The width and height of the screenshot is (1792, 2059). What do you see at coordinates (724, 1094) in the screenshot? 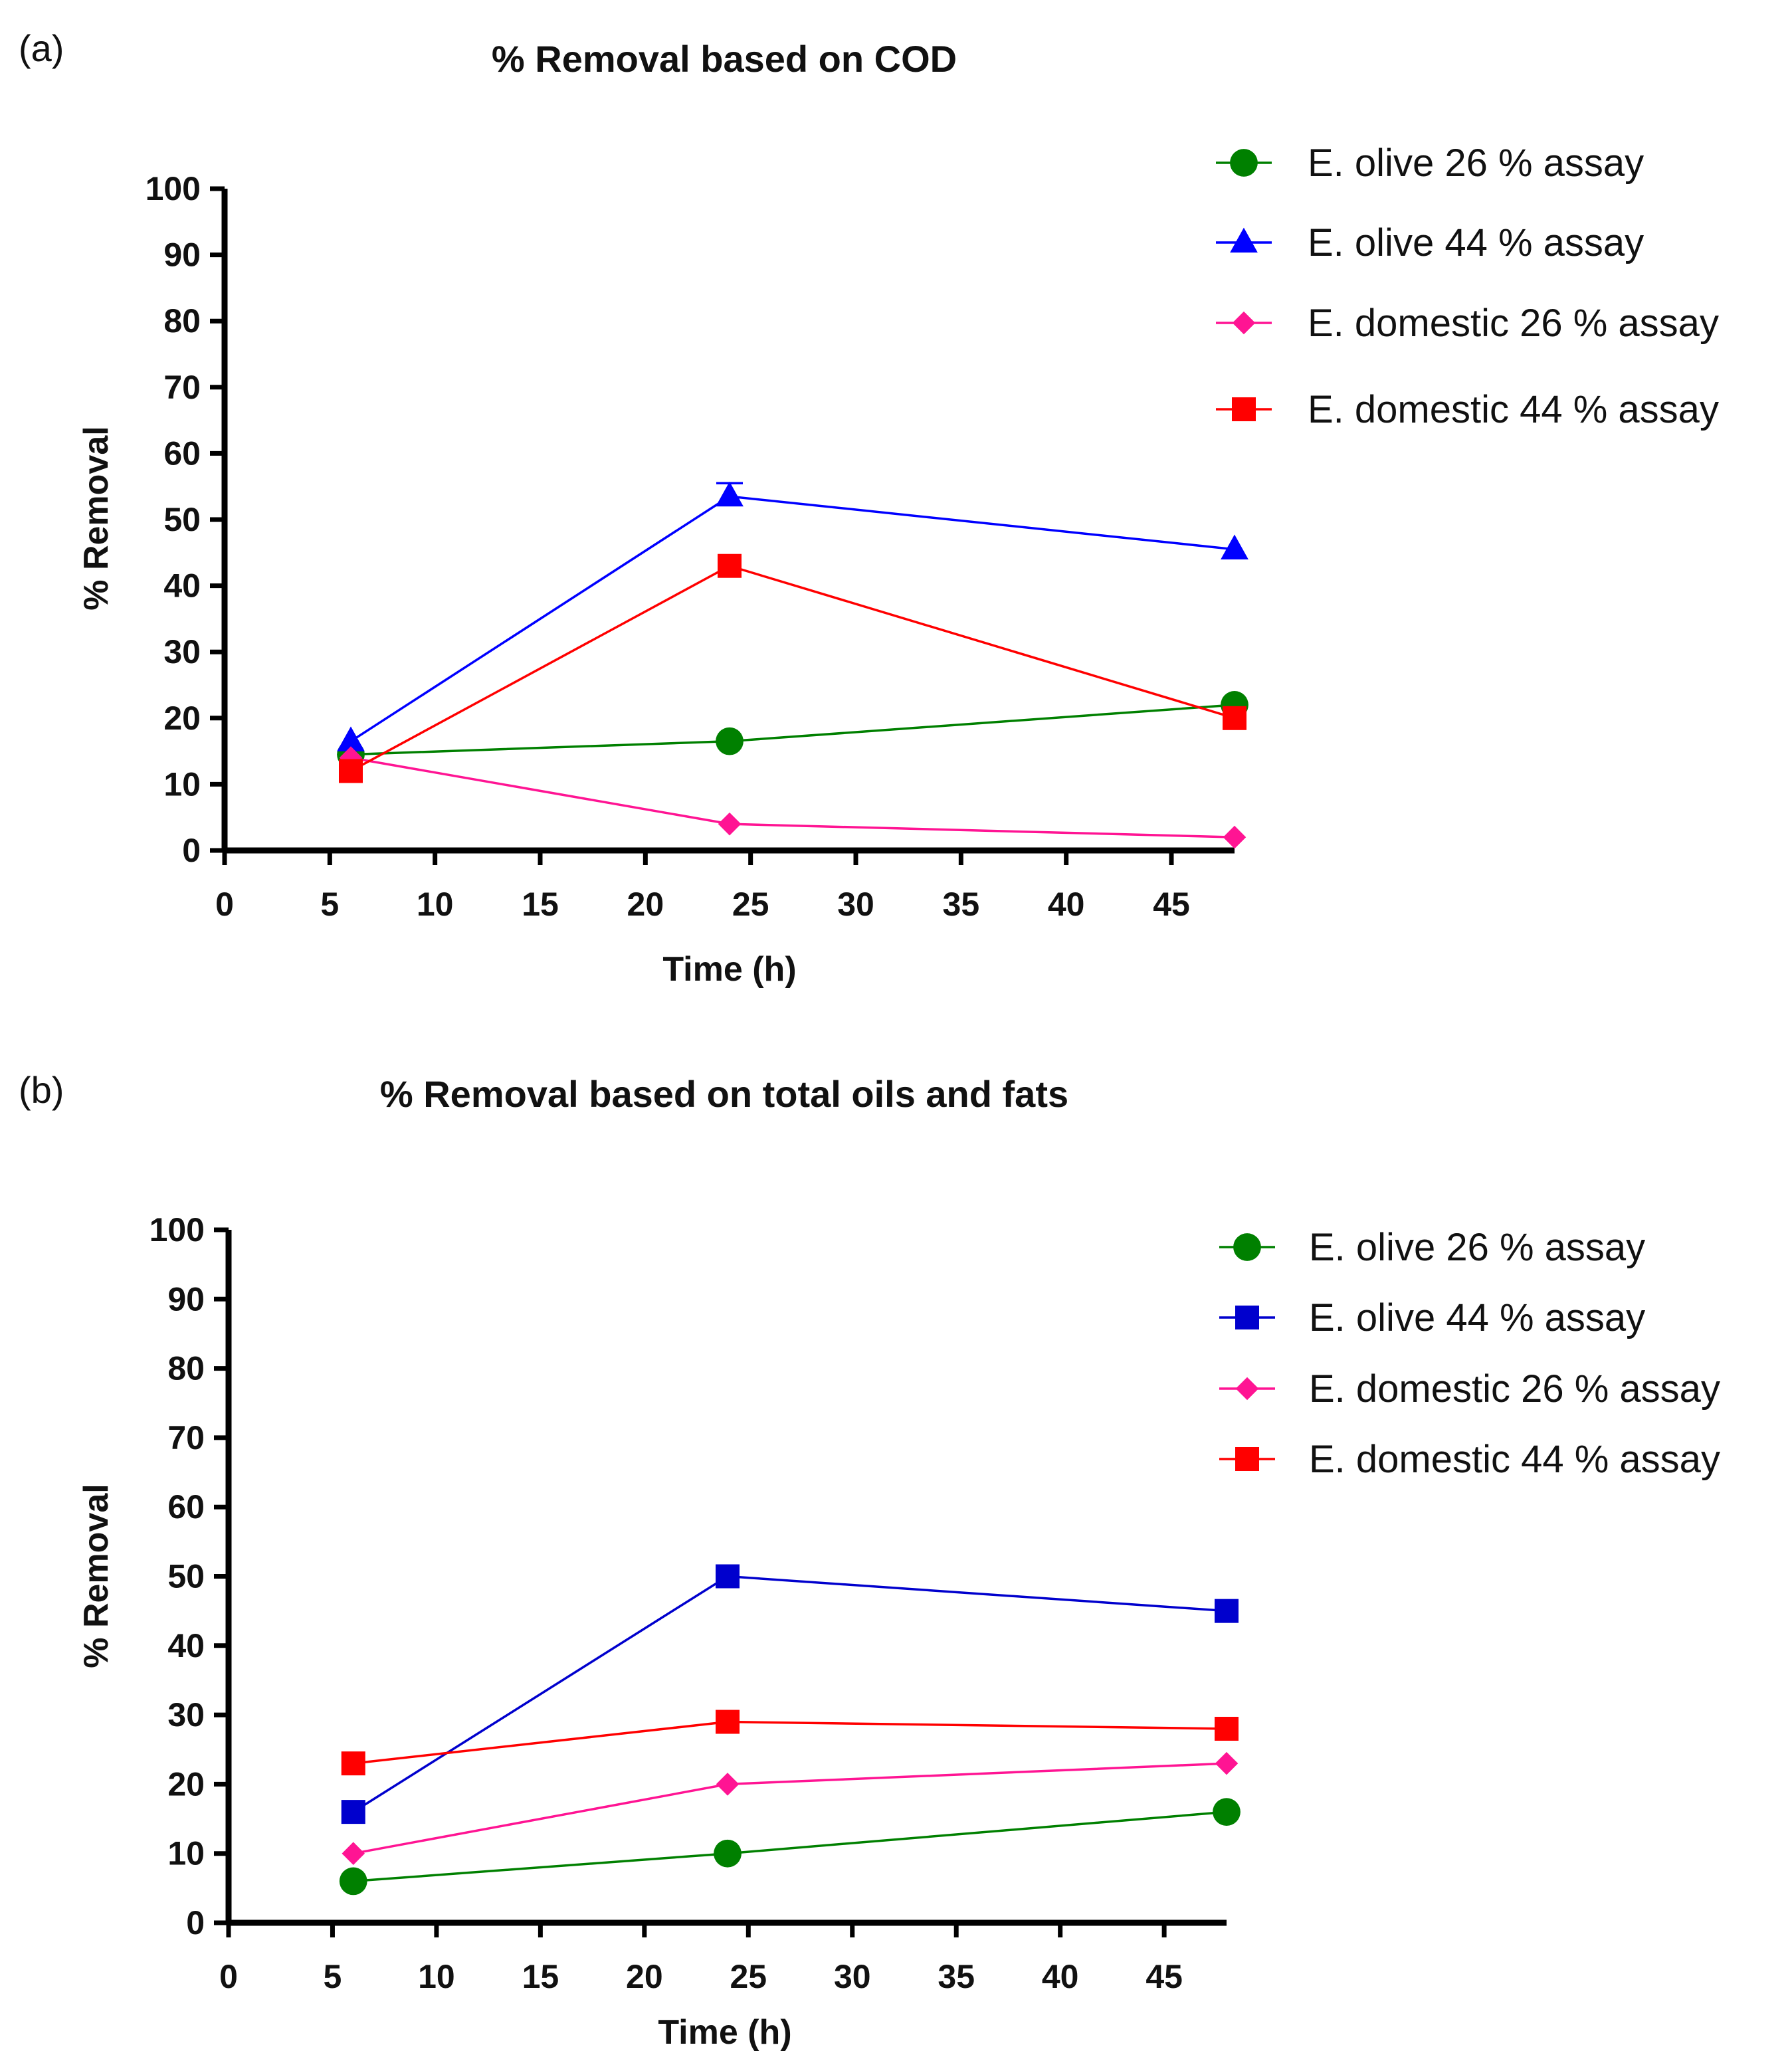
I see `chart-title: % Removal based on total oils and fats` at bounding box center [724, 1094].